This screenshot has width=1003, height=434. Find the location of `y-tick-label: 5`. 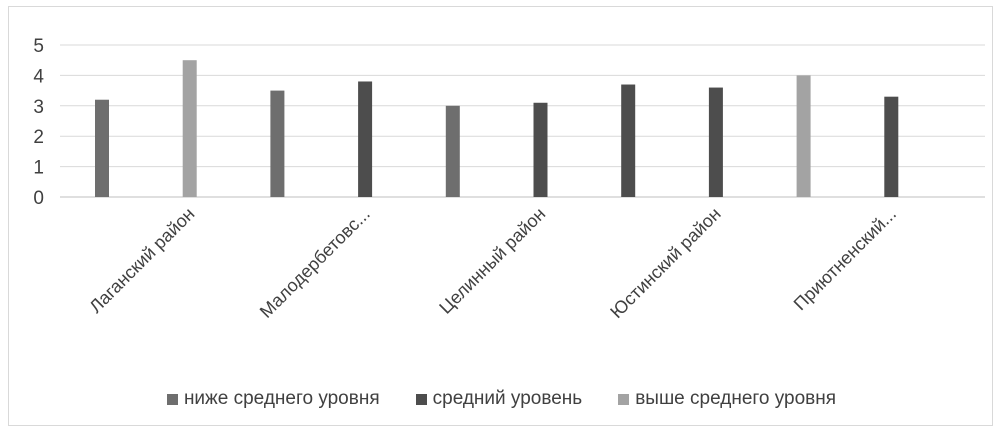

y-tick-label: 5 is located at coordinates (38, 46).